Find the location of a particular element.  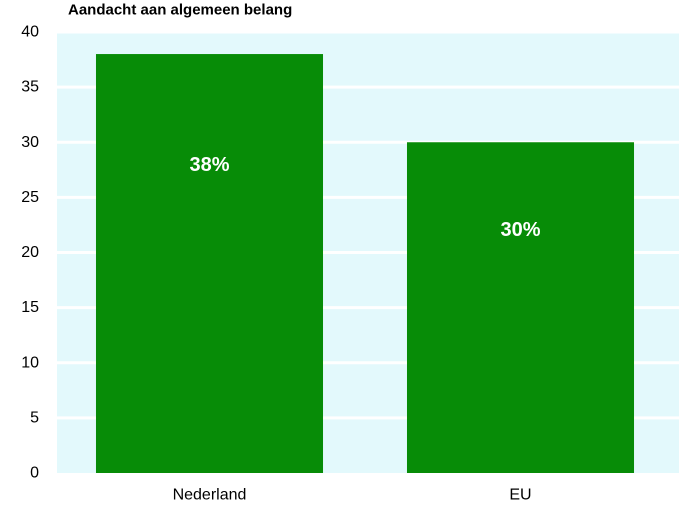

y-tick-label: 40 is located at coordinates (30, 32).